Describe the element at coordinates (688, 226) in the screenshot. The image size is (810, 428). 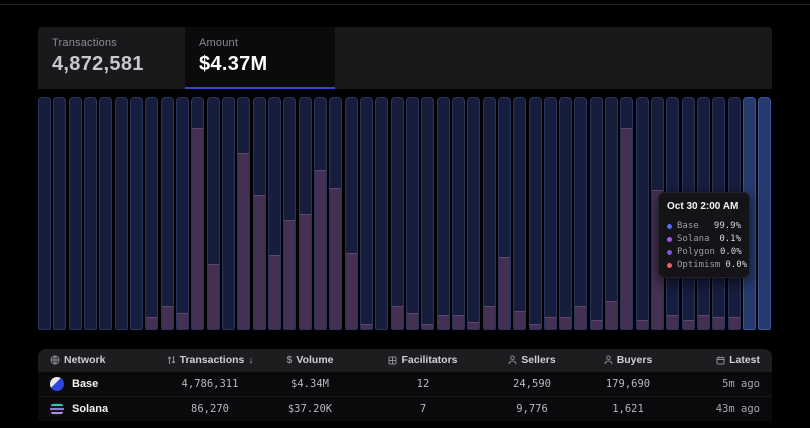
I see `tooltip-network-name: Base` at that location.